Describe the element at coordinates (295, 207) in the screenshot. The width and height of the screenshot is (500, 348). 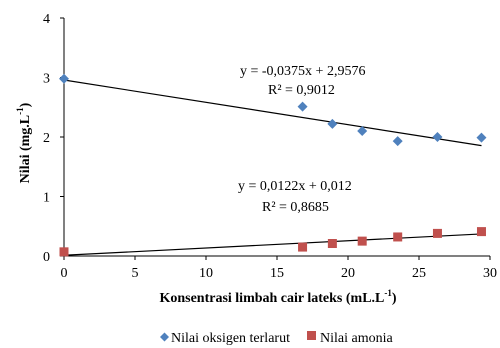
I see `series-2-r2: R² = 0,8685` at that location.